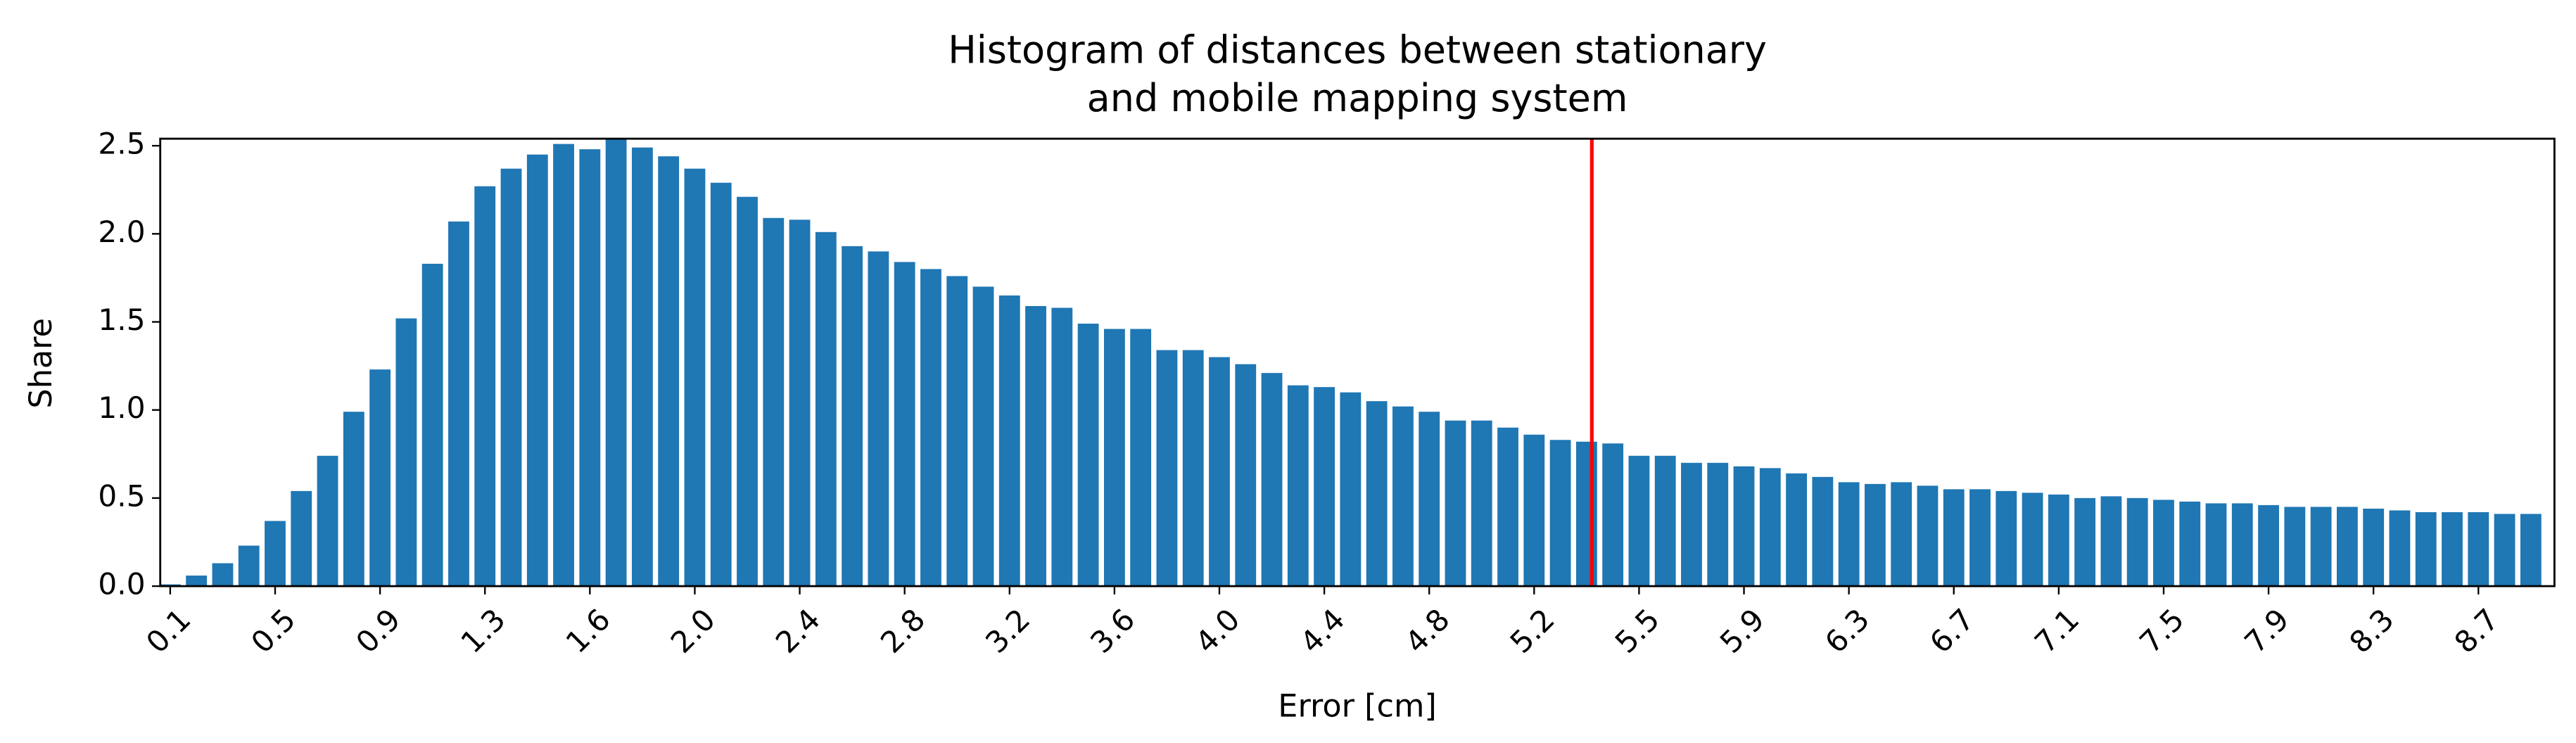  Describe the element at coordinates (1322, 631) in the screenshot. I see `x-tick-label: 4.4` at that location.